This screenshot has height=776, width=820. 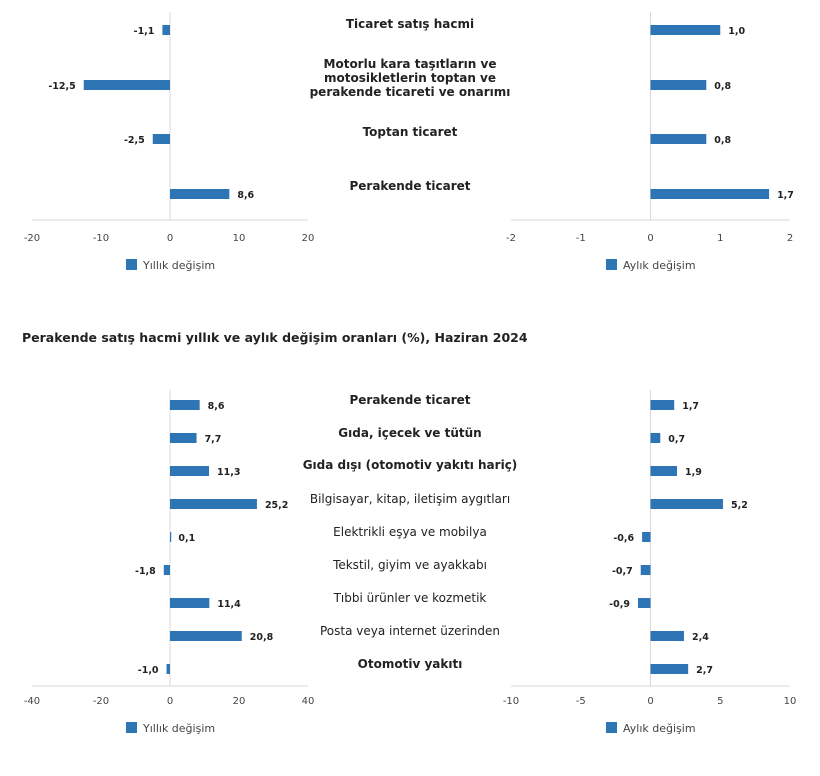 What do you see at coordinates (511, 238) in the screenshot?
I see `x-tick-label: -2` at bounding box center [511, 238].